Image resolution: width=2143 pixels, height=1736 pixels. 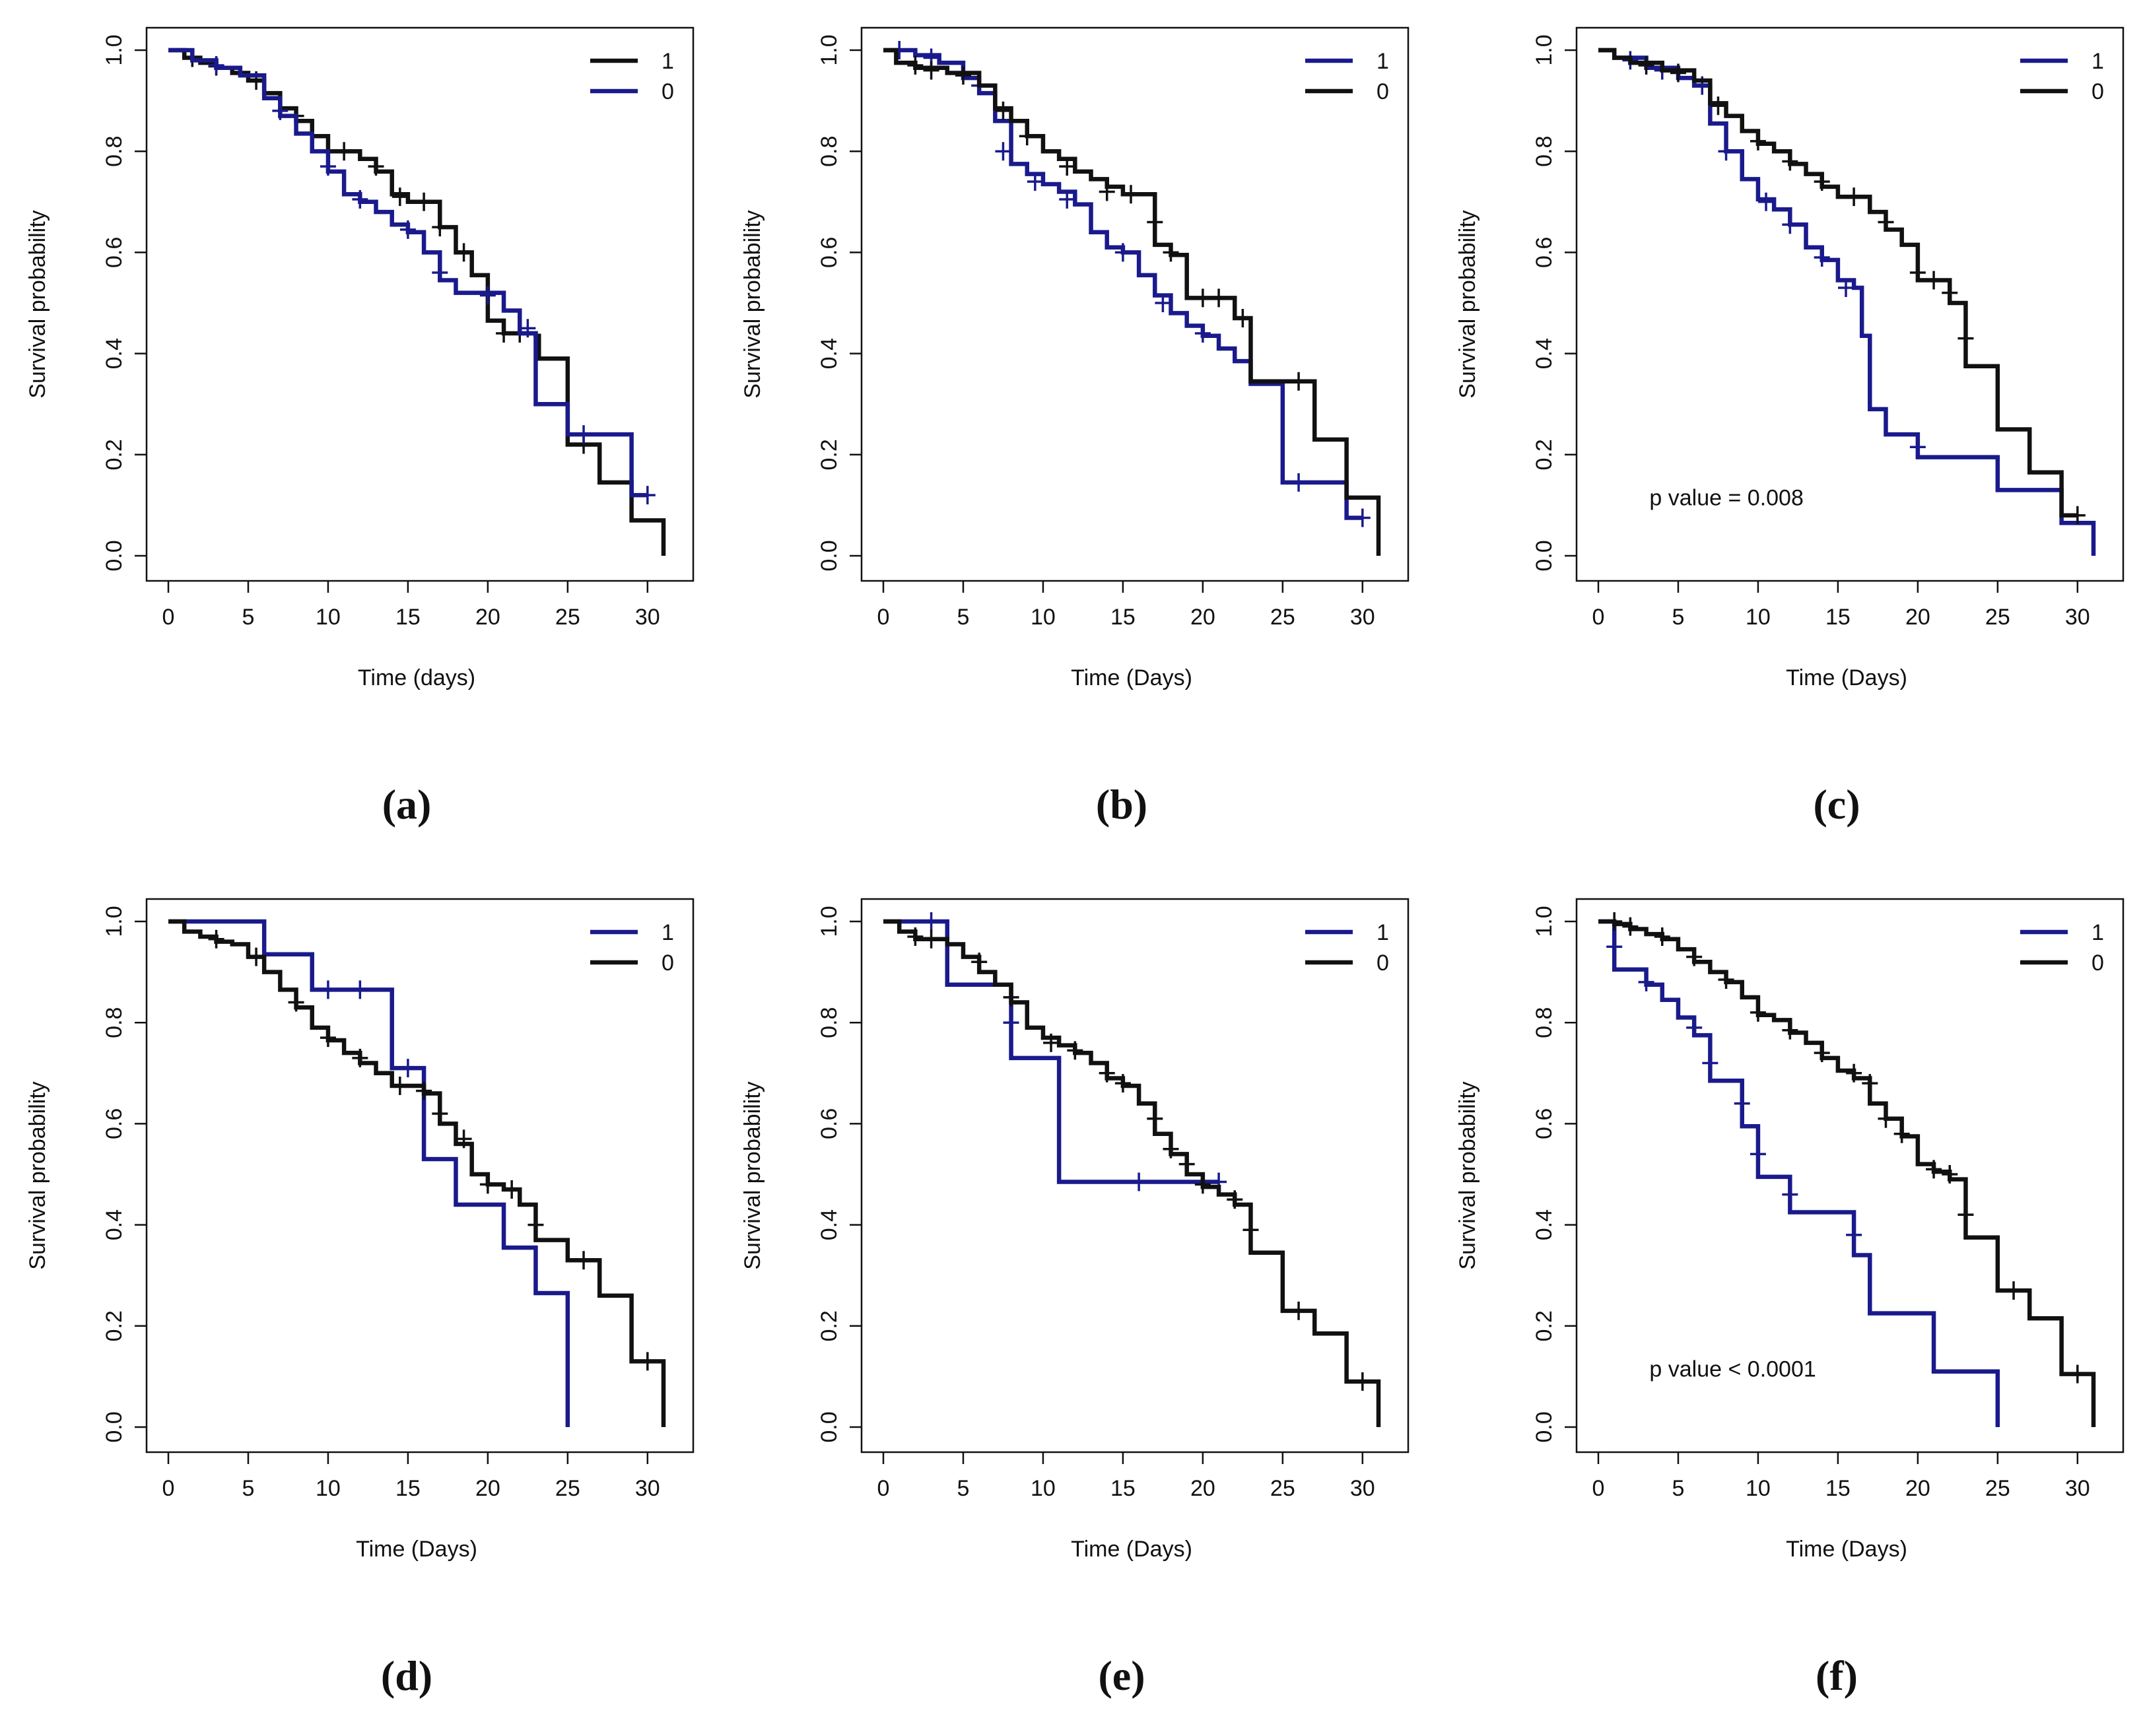 I want to click on x-axis-label: Time (Days), so click(x=1846, y=677).